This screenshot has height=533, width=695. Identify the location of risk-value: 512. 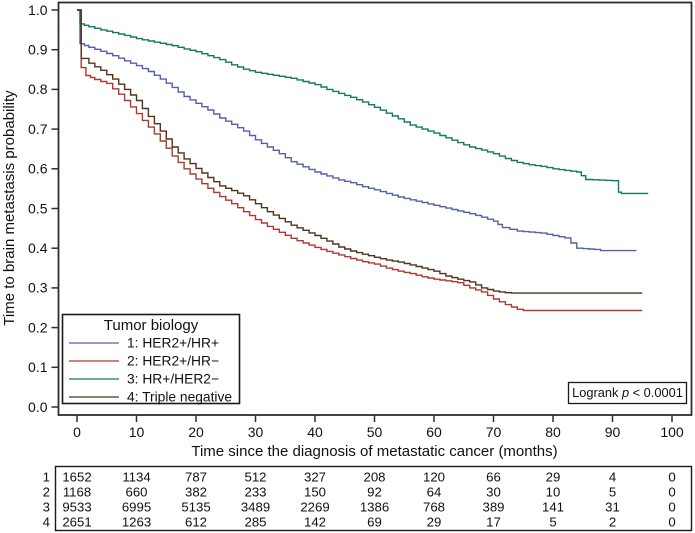
(255, 477).